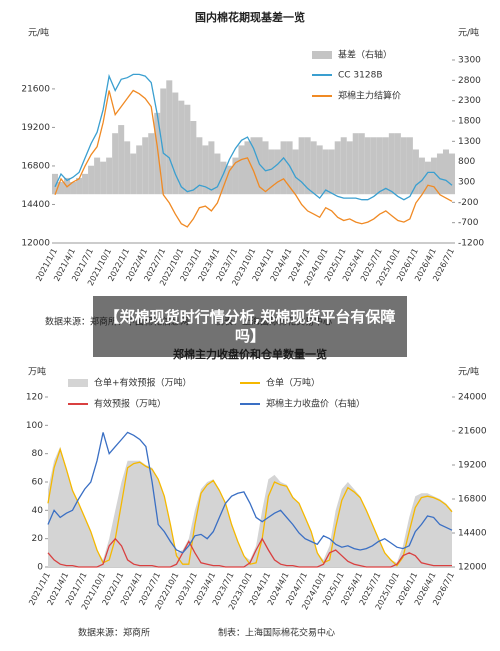 The height and width of the screenshot is (651, 500). Describe the element at coordinates (472, 398) in the screenshot. I see `y2-tick-label: 24000` at that location.